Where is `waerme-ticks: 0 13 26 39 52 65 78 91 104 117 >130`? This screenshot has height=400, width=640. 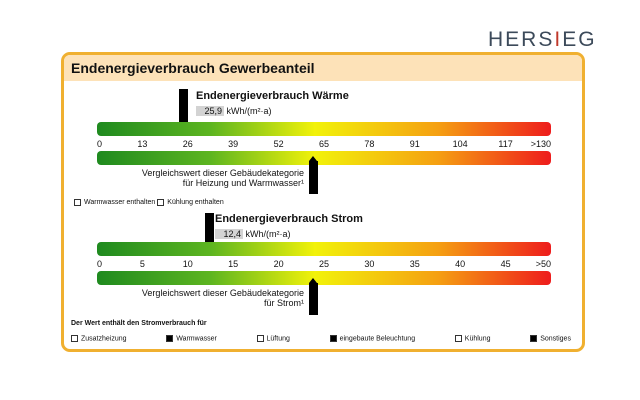
waerme-ticks: 0 13 26 39 52 65 78 91 104 117 >130 is located at coordinates (324, 145).